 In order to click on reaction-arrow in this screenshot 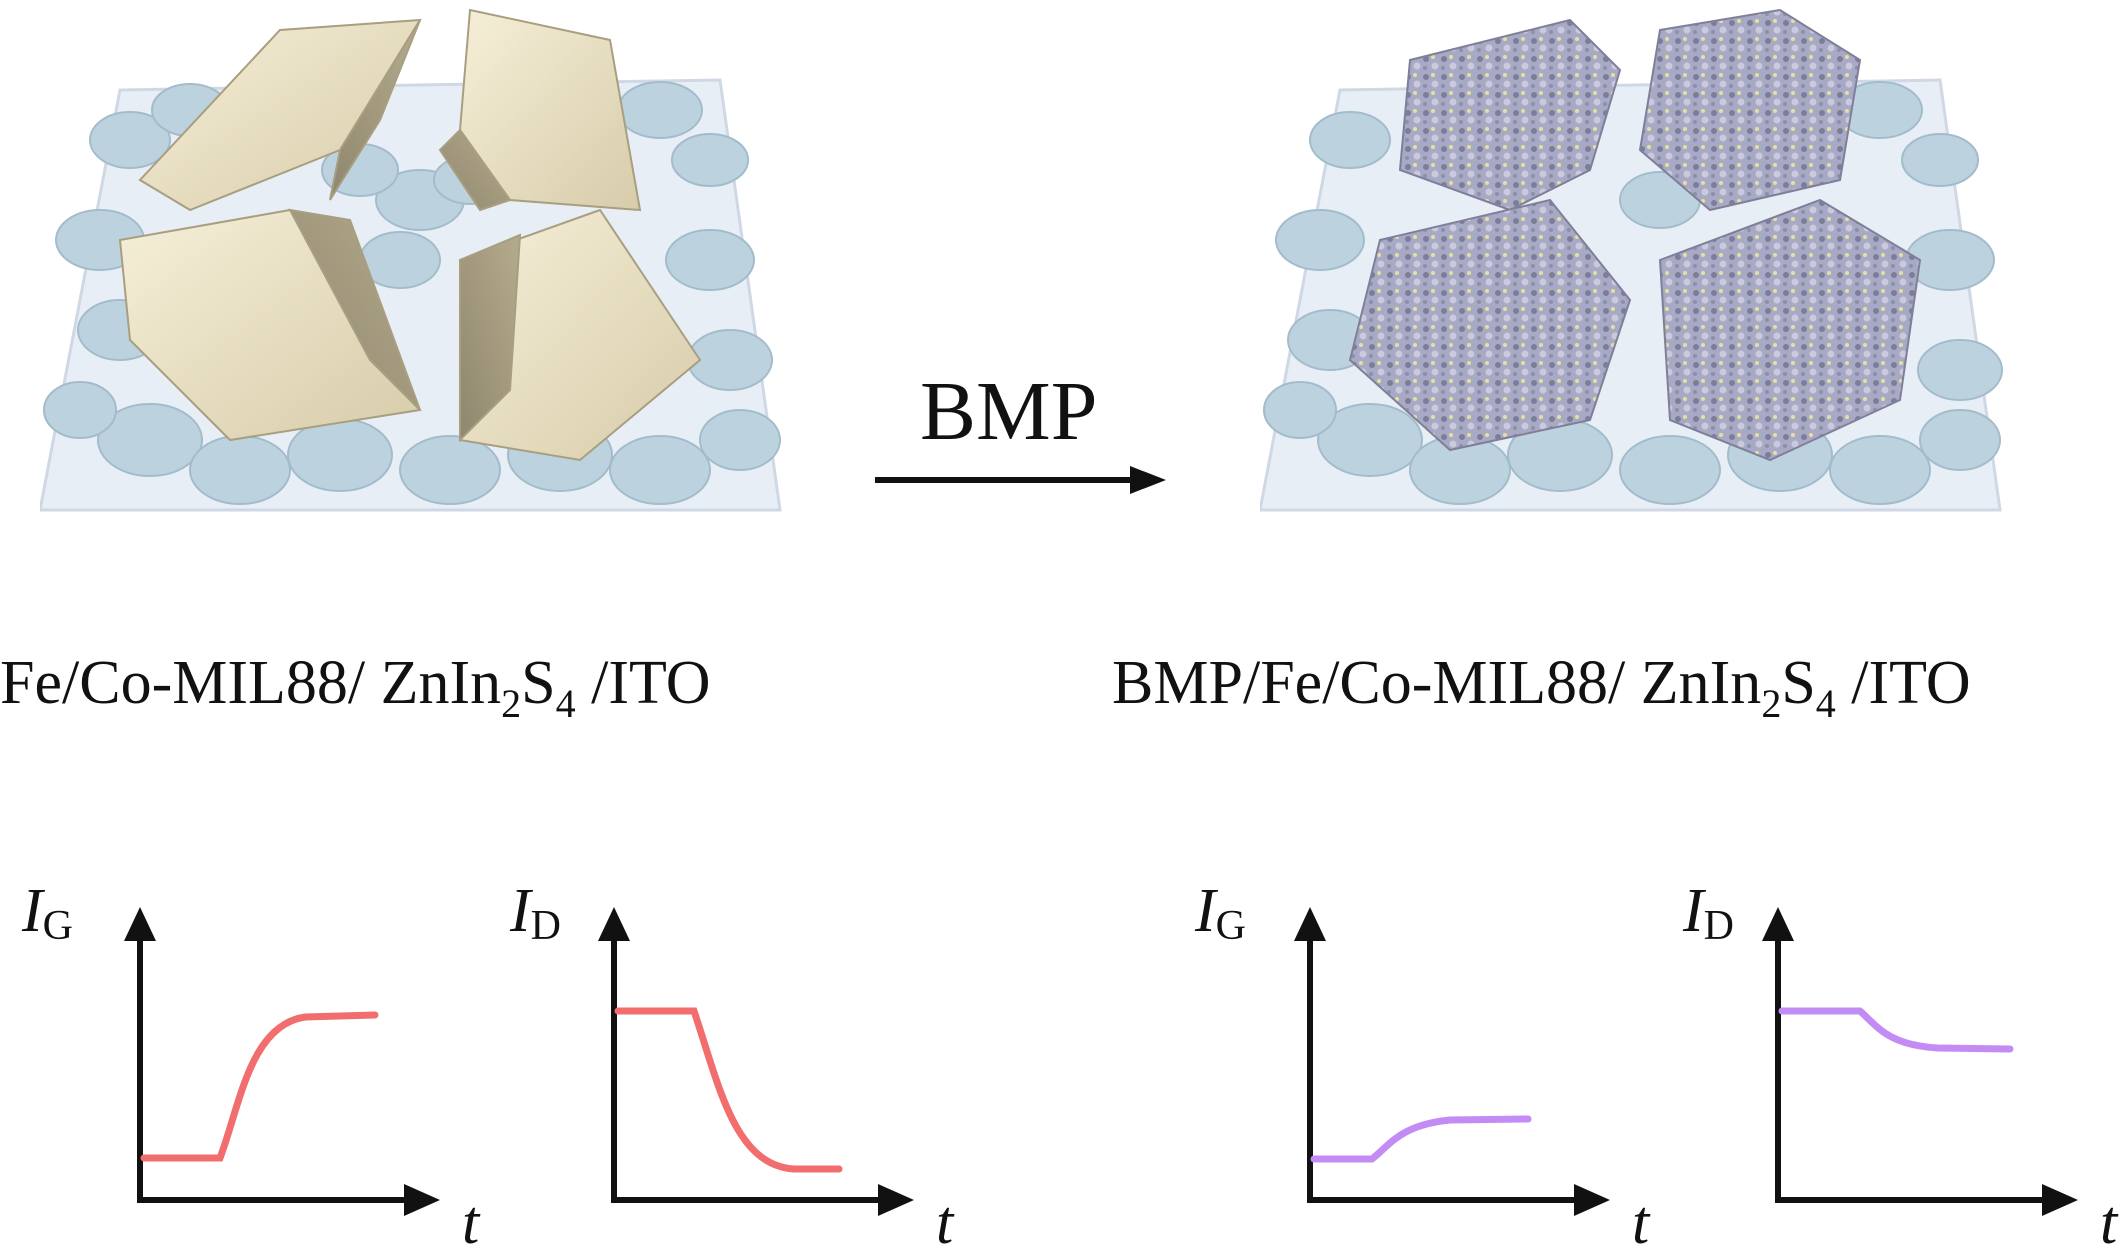, I will do `click(1020, 480)`.